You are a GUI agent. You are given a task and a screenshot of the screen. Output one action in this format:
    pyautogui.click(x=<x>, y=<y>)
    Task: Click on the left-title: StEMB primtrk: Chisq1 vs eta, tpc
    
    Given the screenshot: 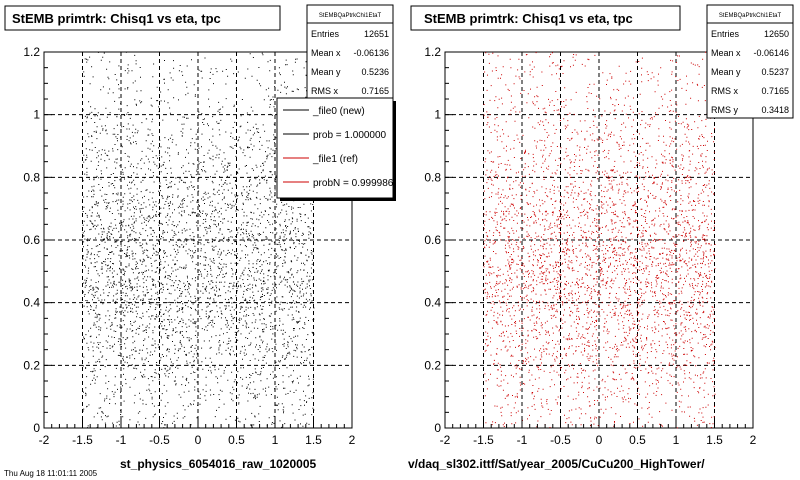 What is the action you would take?
    pyautogui.click(x=116, y=18)
    